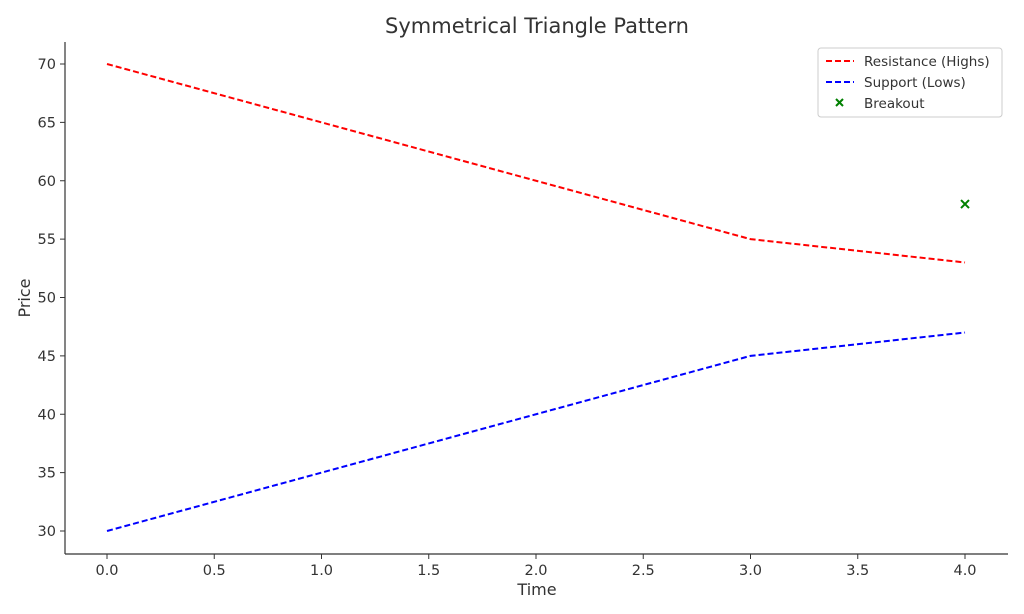 The height and width of the screenshot is (614, 1024). I want to click on y-tick-label: 40, so click(47, 415).